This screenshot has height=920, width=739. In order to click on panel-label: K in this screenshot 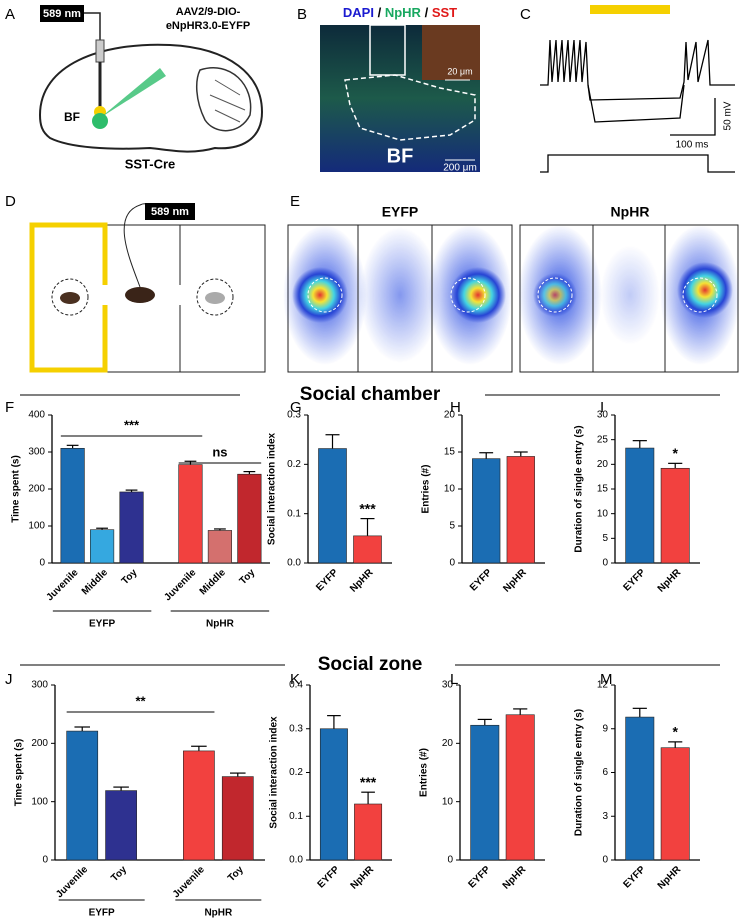, I will do `click(295, 679)`.